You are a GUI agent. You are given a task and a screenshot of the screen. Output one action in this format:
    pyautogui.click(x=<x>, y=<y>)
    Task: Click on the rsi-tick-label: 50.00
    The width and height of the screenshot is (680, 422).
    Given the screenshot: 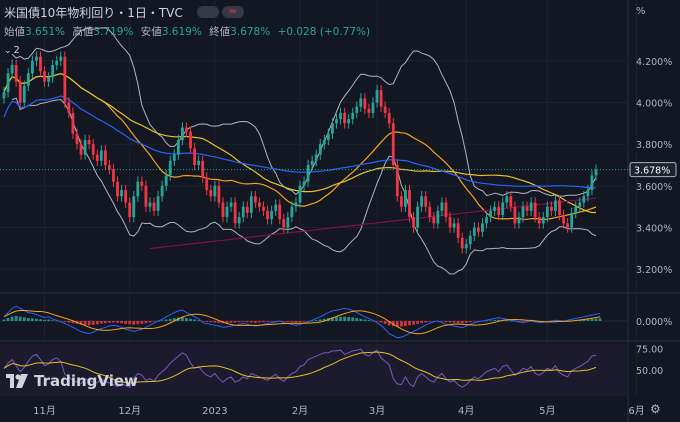 What is the action you would take?
    pyautogui.click(x=649, y=371)
    